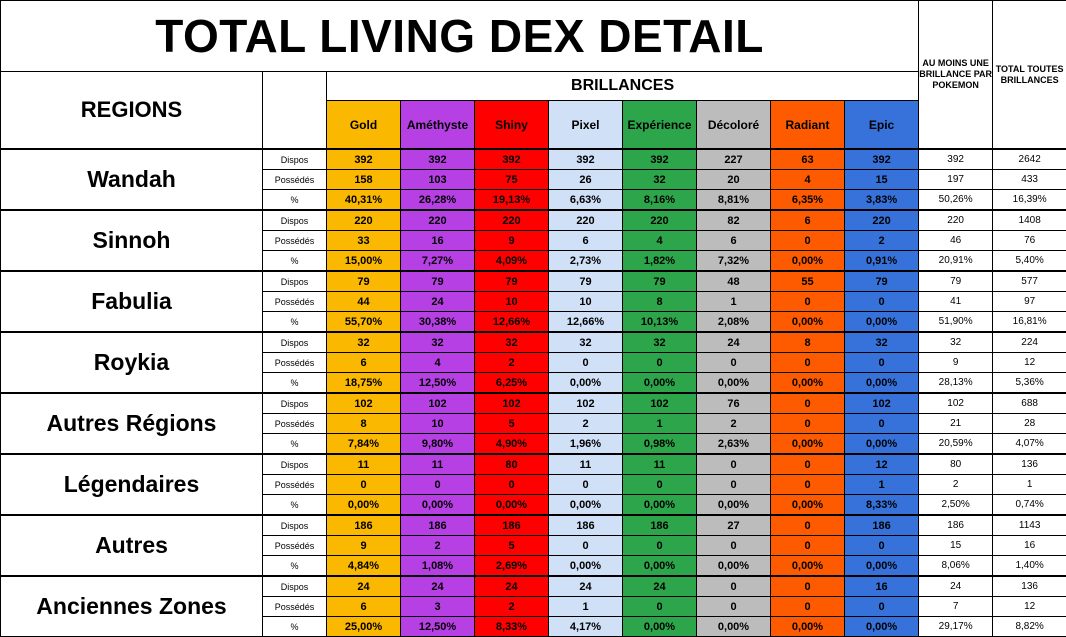 The width and height of the screenshot is (1066, 637). Describe the element at coordinates (660, 200) in the screenshot. I see `cell-experience: 8,16%` at that location.